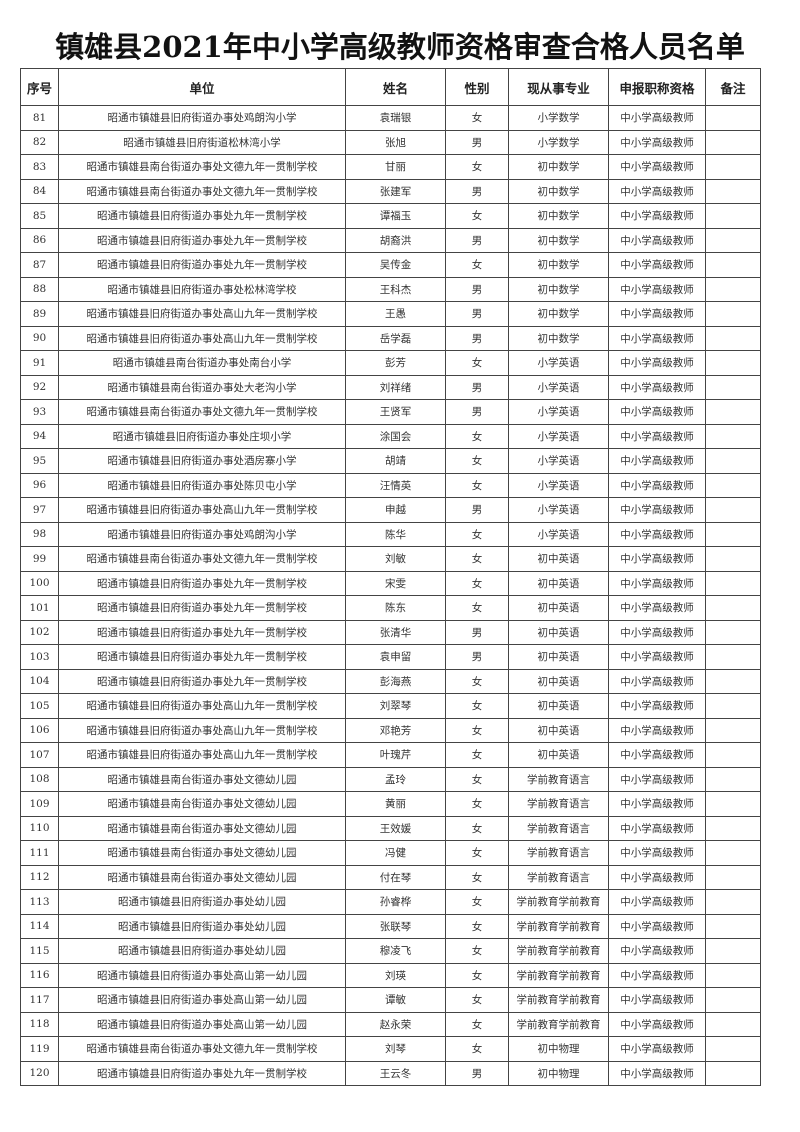 This screenshot has height=1132, width=800. Describe the element at coordinates (395, 510) in the screenshot. I see `cell-name: 申越` at that location.